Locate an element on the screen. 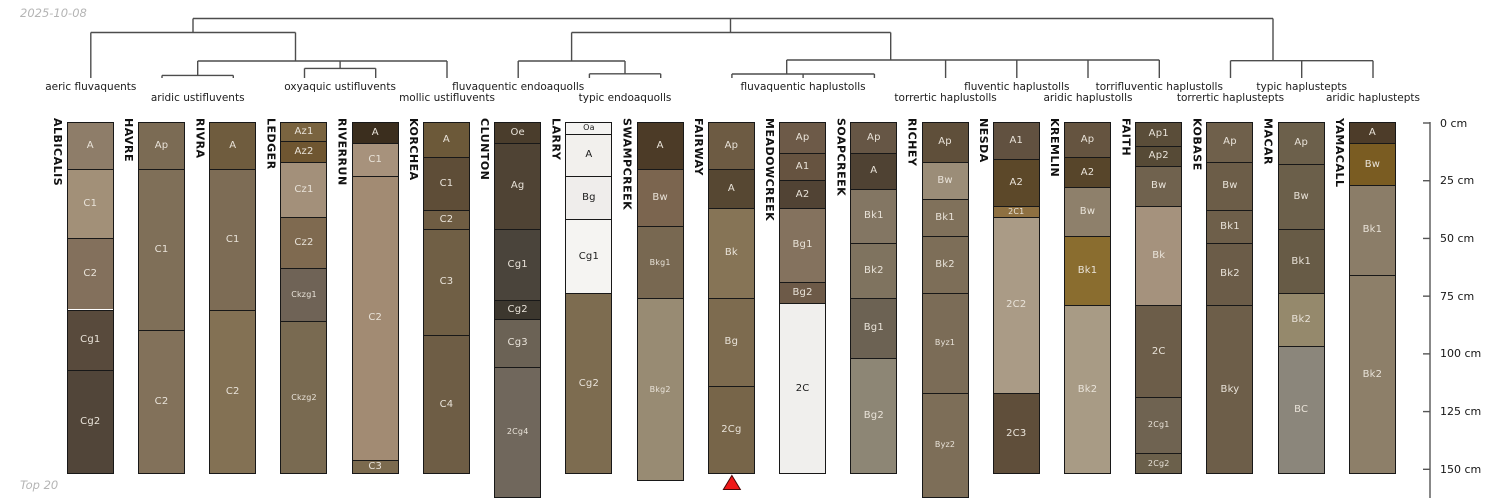 This screenshot has height=500, width=1500. soil-column-swampcreek: A Bw Bkg1 Bkg2 is located at coordinates (660, 301).